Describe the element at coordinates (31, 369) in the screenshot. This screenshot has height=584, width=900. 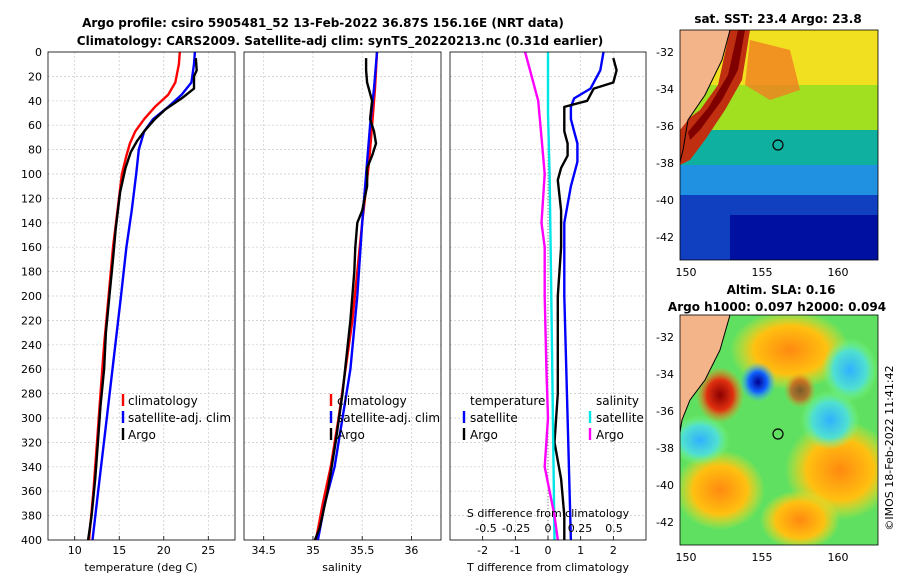
I see `depth-tick-label: 260` at that location.